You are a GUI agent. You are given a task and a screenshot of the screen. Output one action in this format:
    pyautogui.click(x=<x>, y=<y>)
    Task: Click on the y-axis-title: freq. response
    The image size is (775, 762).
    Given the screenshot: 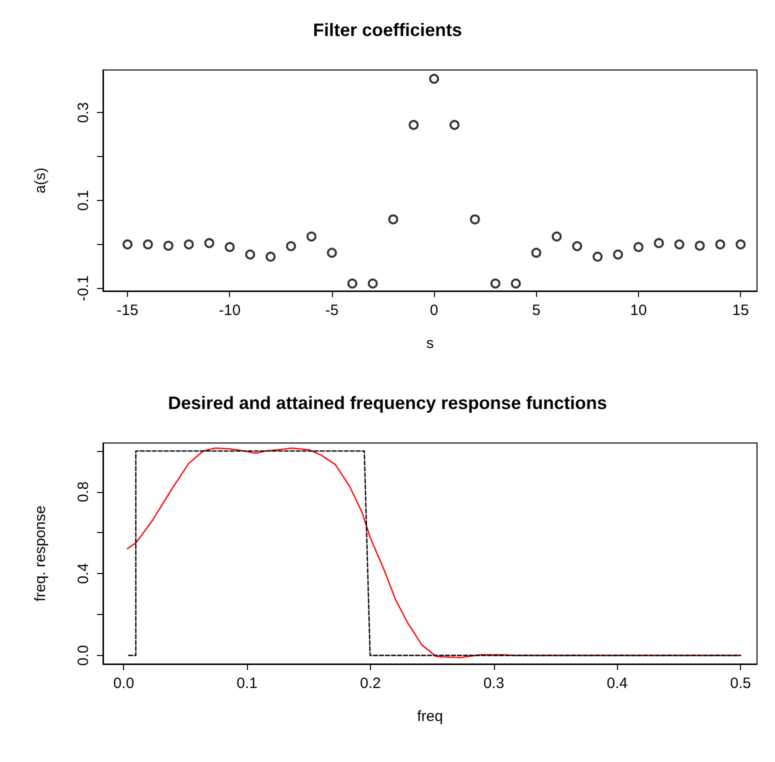 What is the action you would take?
    pyautogui.click(x=40, y=554)
    